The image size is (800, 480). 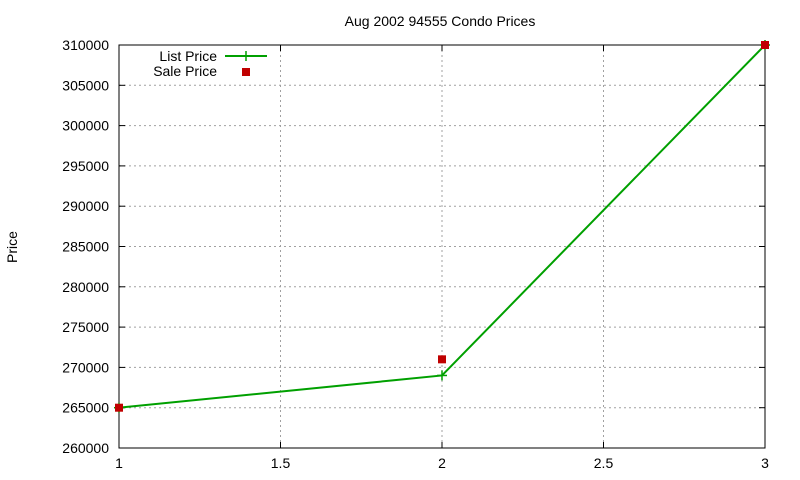 I want to click on chart-title: Aug 2002 94555 Condo Prices, so click(x=440, y=21).